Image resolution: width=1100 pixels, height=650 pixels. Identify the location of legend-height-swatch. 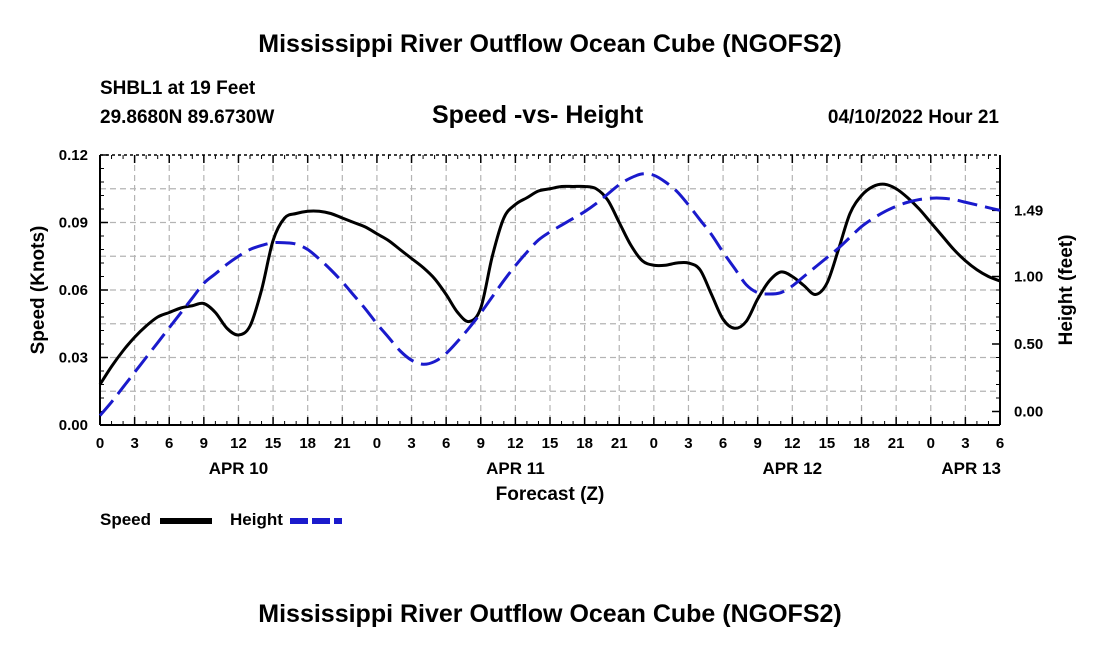
(316, 521).